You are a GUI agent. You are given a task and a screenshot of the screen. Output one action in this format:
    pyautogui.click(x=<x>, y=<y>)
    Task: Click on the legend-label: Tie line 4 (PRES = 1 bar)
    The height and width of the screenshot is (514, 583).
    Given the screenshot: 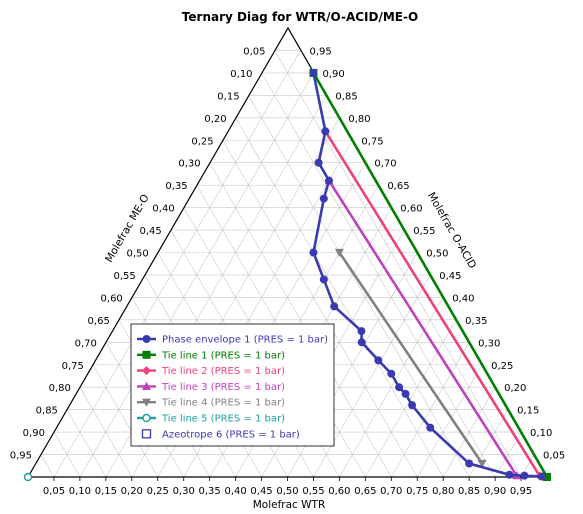 What is the action you would take?
    pyautogui.click(x=223, y=403)
    